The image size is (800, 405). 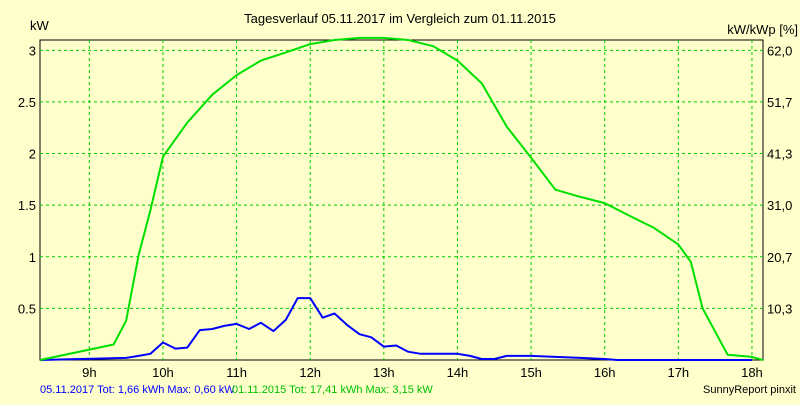 I want to click on x-tick-label: 14h, so click(x=458, y=372).